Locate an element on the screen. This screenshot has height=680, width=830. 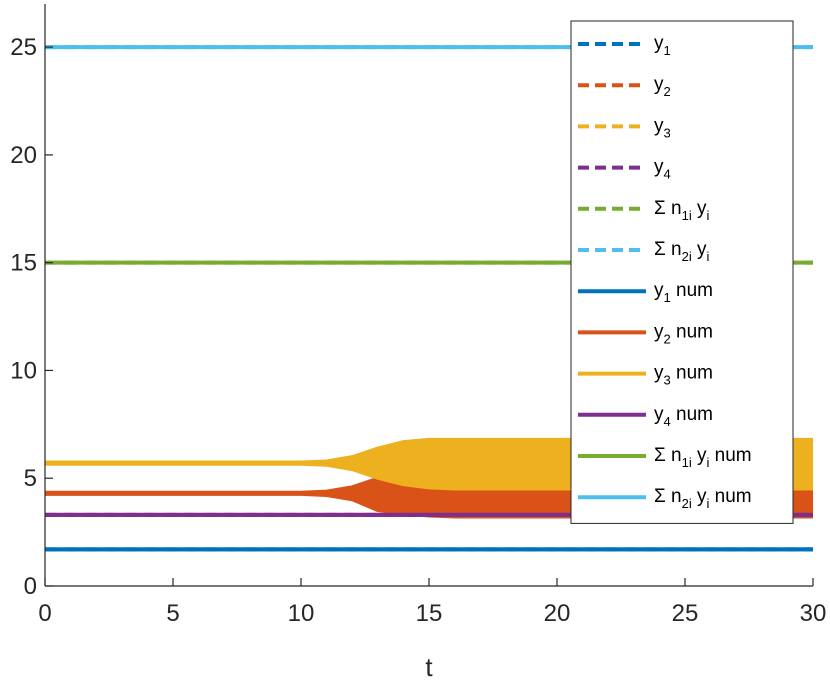
legend-label-y2-dashed: y2 is located at coordinates (662, 86).